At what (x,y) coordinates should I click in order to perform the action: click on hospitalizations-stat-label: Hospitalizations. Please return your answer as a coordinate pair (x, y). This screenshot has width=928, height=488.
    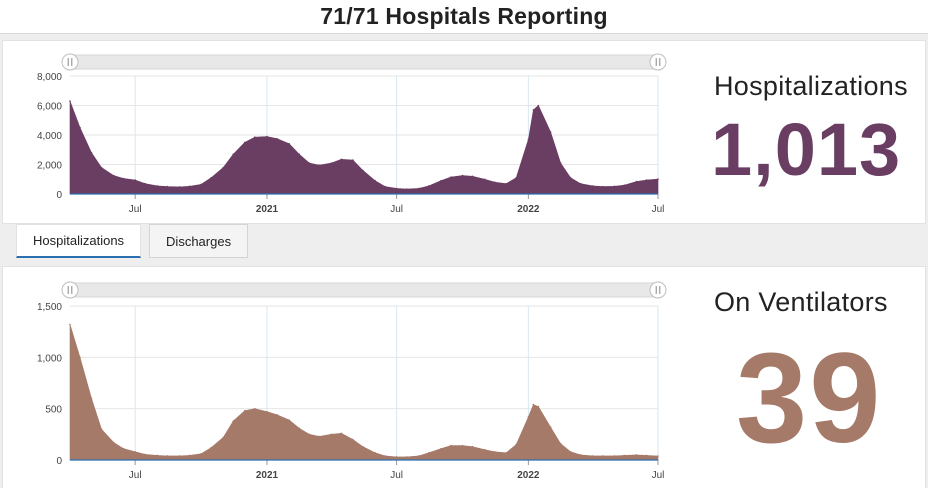
    Looking at the image, I should click on (811, 86).